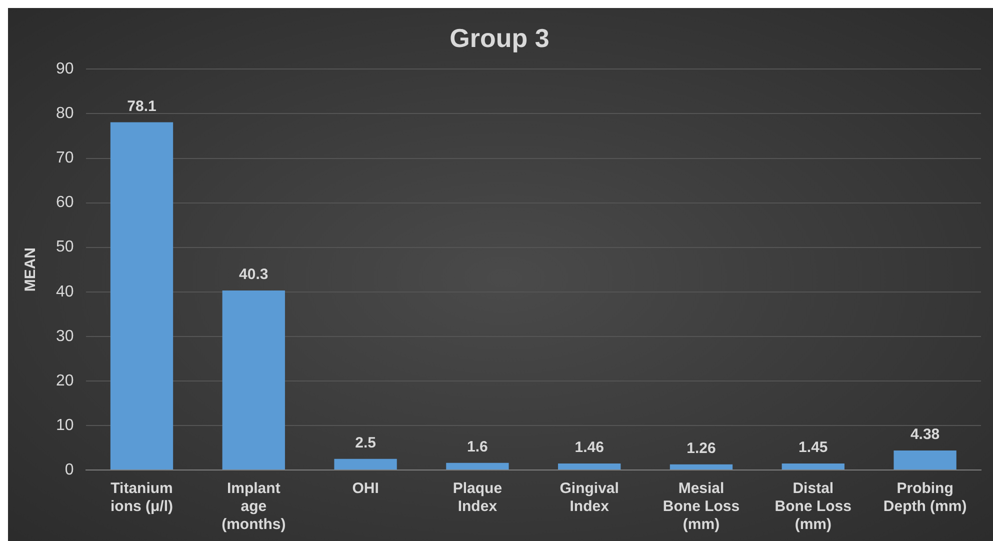 The height and width of the screenshot is (541, 993). I want to click on data-label: 4.38, so click(925, 435).